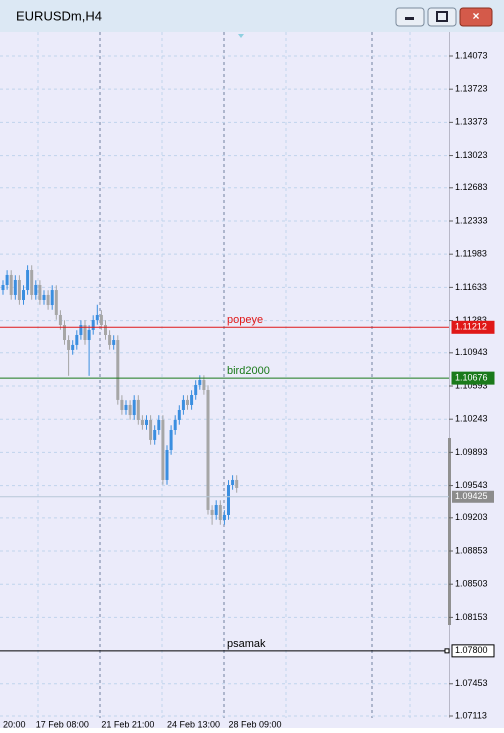 The width and height of the screenshot is (504, 733). Describe the element at coordinates (14, 723) in the screenshot. I see `x-tick-label: 20:00` at that location.